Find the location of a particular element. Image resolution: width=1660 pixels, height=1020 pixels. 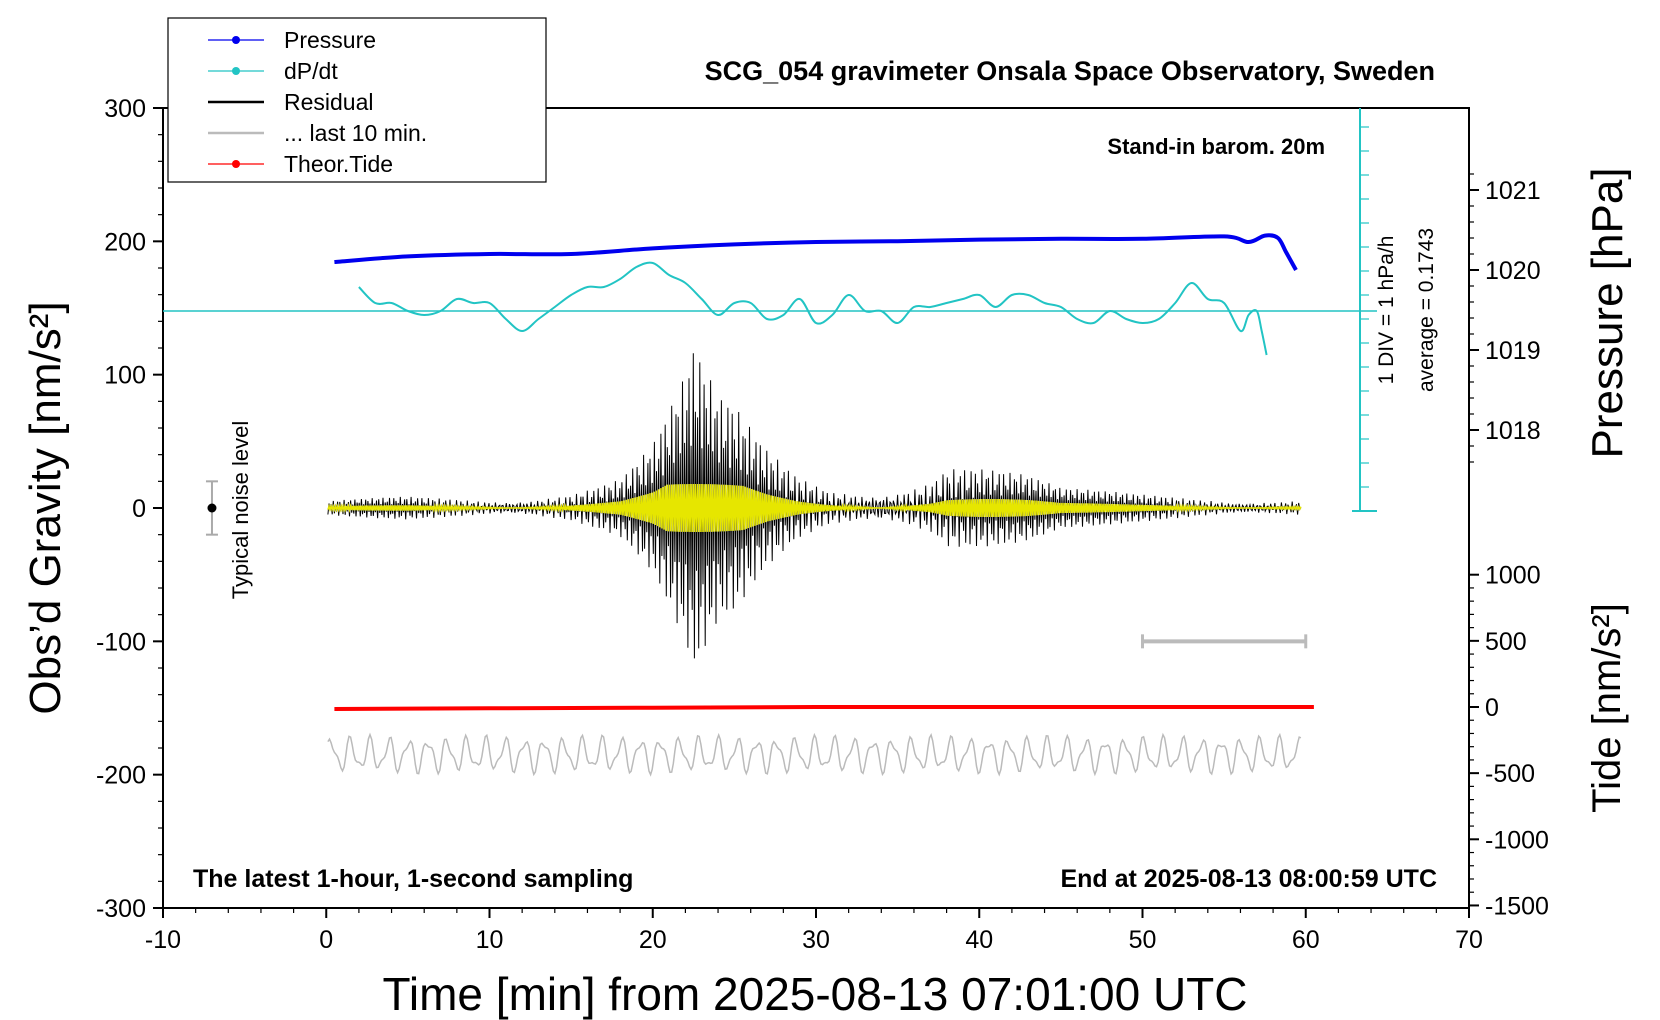

dpdt-line is located at coordinates (813, 308).